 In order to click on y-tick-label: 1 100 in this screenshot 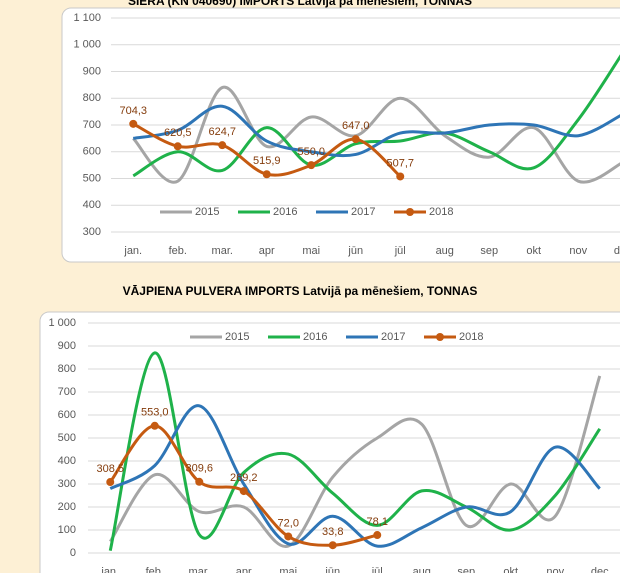, I will do `click(87, 18)`.